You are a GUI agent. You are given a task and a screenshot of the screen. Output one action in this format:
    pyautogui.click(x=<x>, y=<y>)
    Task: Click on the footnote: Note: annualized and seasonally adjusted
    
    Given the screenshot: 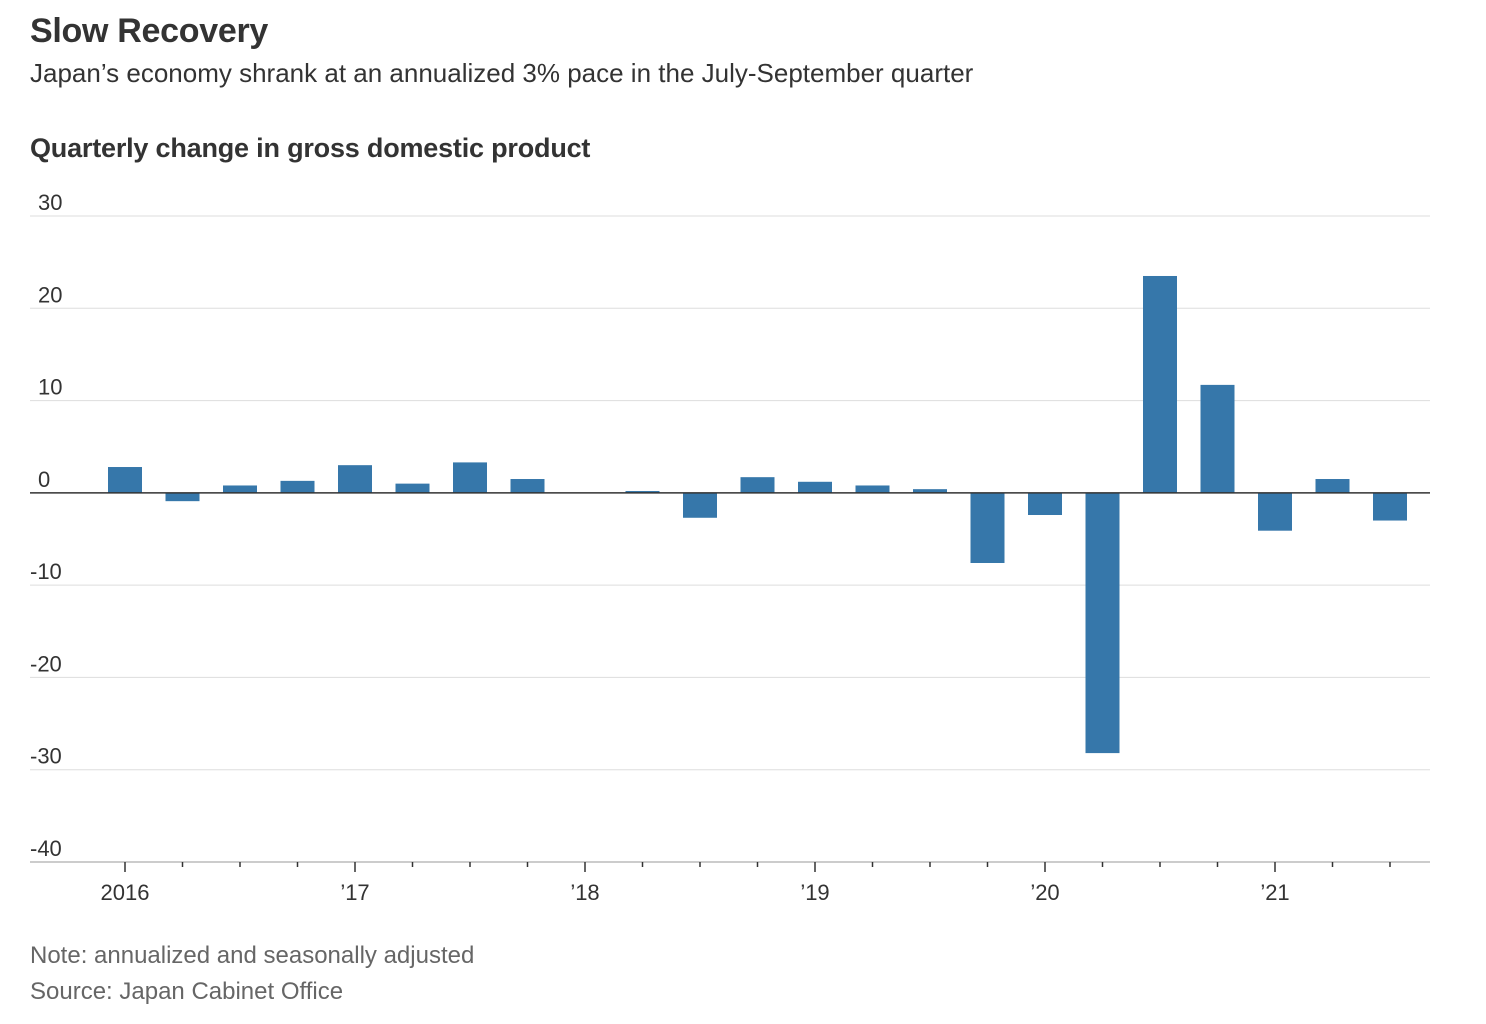 What is the action you would take?
    pyautogui.click(x=252, y=955)
    